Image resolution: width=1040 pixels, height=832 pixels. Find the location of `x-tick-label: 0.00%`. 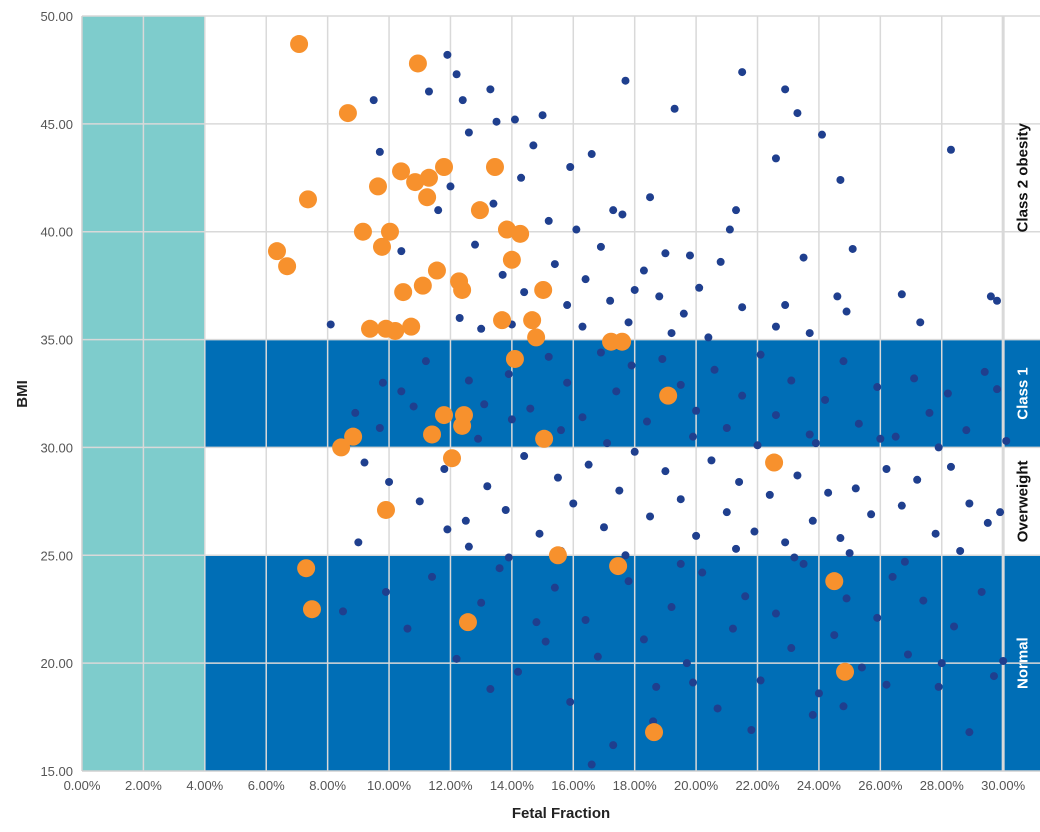

x-tick-label: 0.00% is located at coordinates (82, 785).